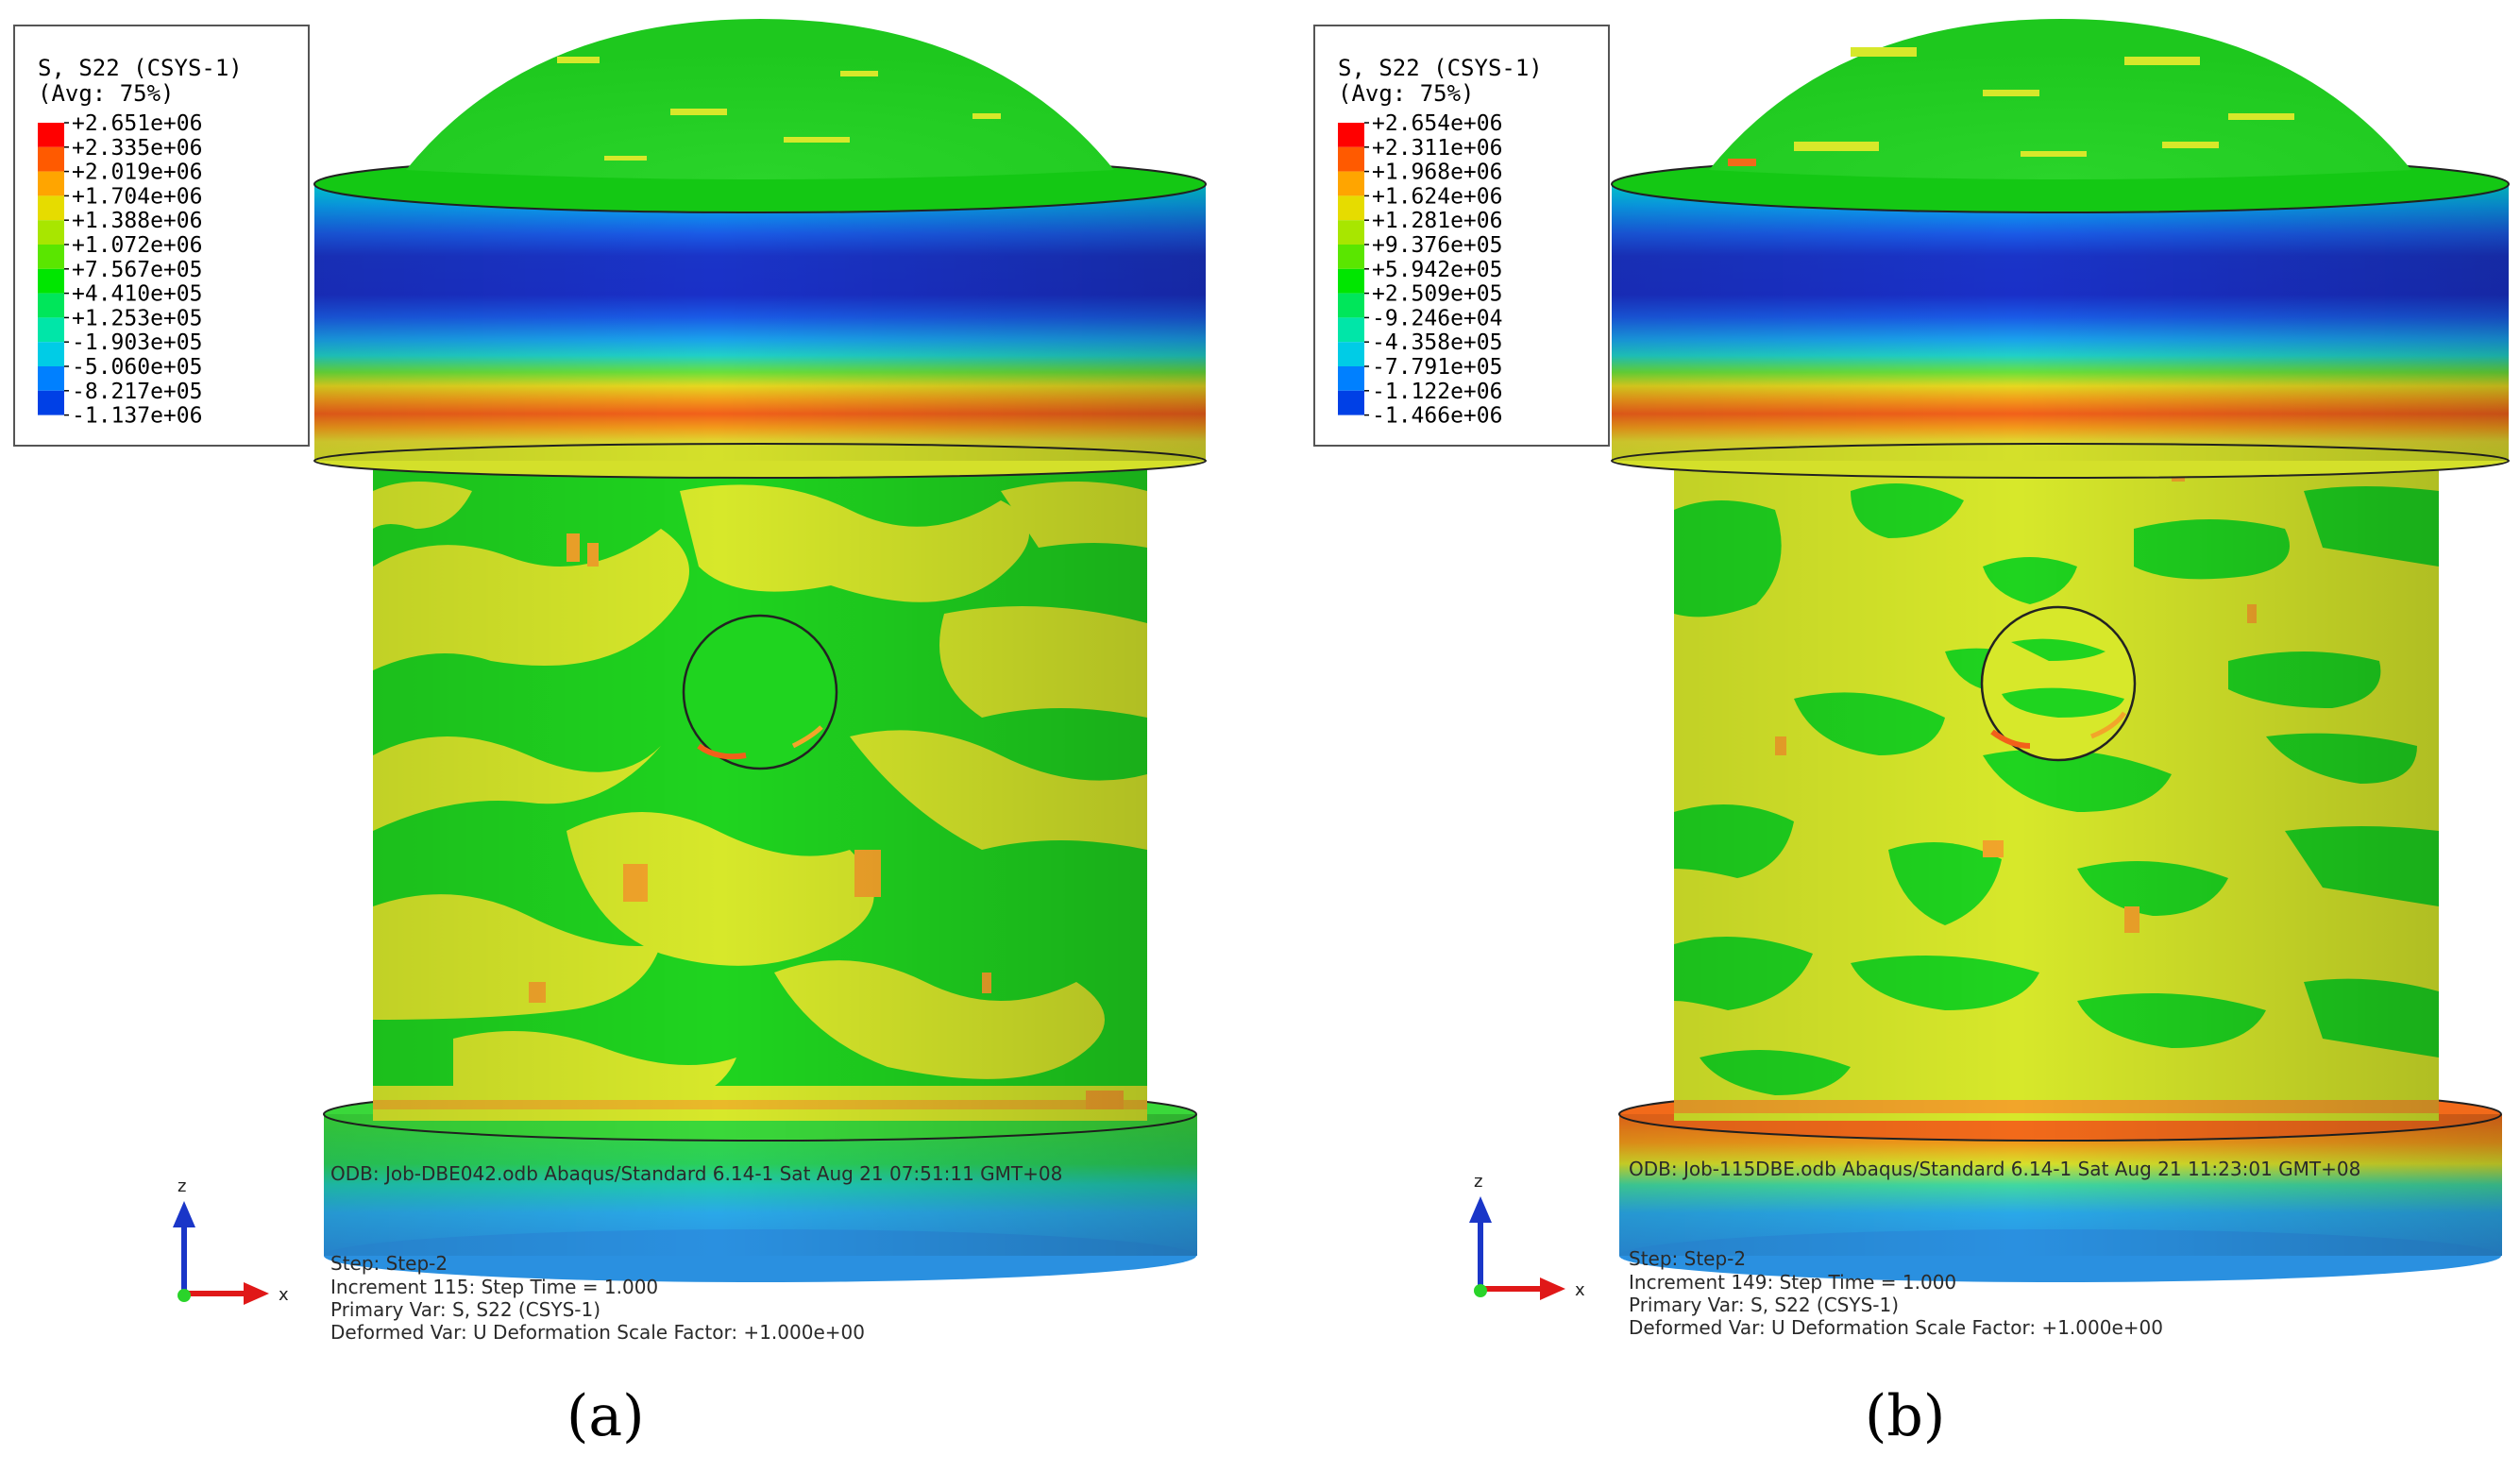  I want to click on legend-value: +2.509e+05, so click(1437, 294).